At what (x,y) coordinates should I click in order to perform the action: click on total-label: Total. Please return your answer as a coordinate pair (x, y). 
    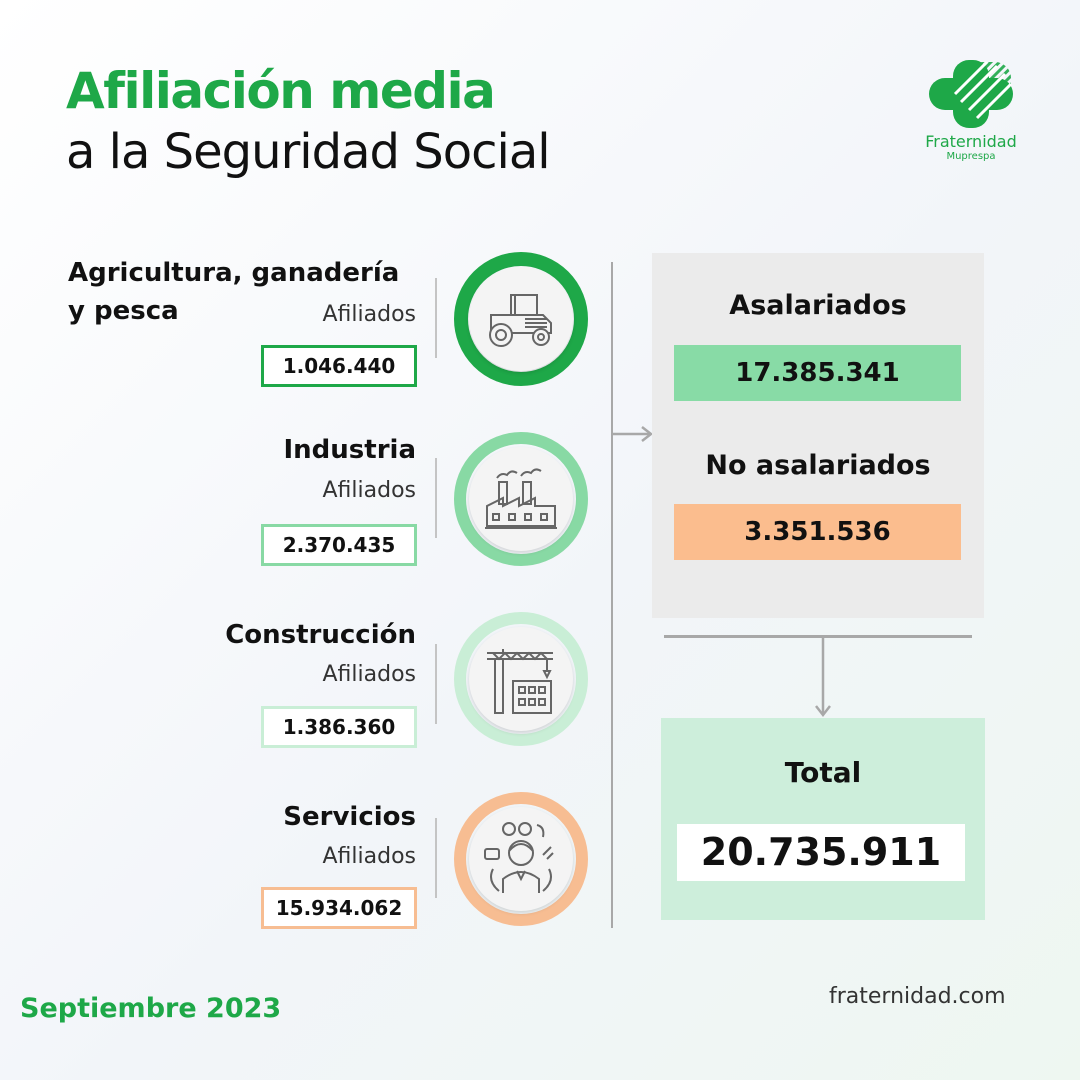
    Looking at the image, I should click on (823, 772).